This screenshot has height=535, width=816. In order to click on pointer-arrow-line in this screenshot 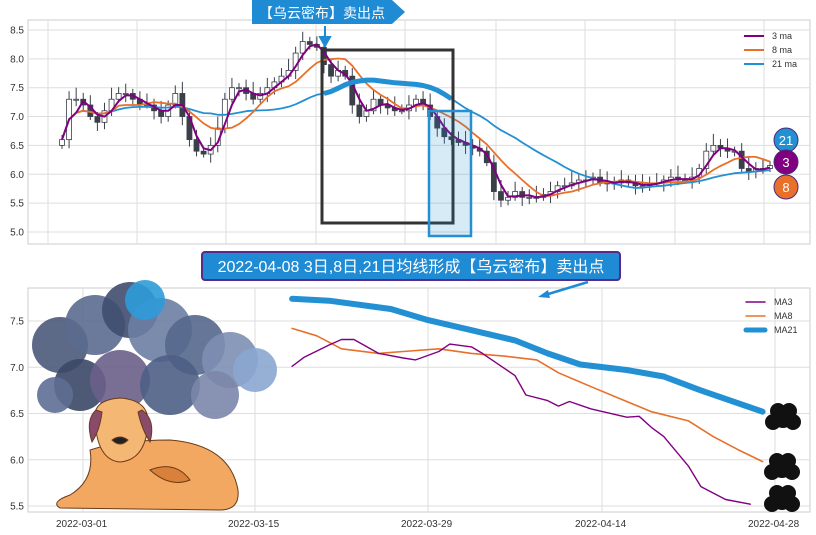, I will do `click(566, 288)`.